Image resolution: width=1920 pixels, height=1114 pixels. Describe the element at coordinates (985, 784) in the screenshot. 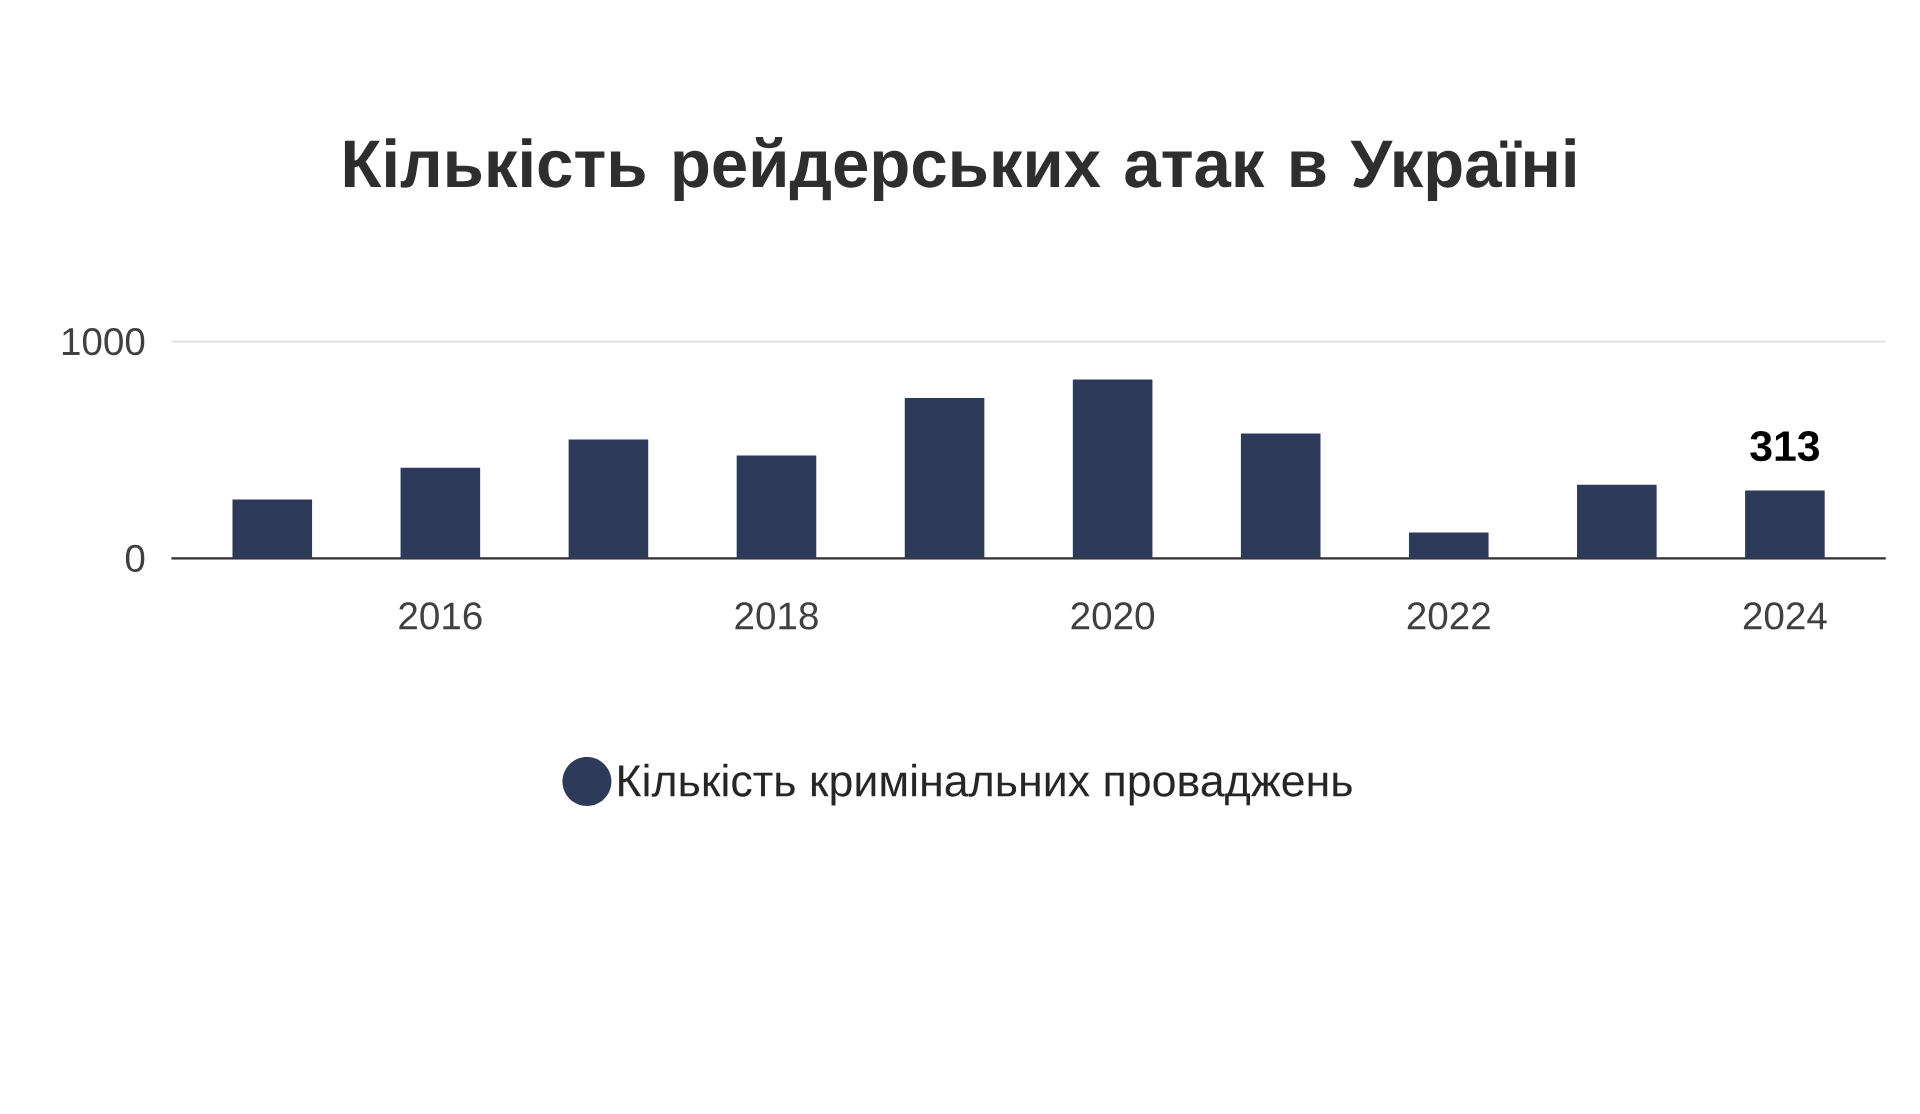

I see `legend-label: Кількість кримінальних проваджень` at that location.